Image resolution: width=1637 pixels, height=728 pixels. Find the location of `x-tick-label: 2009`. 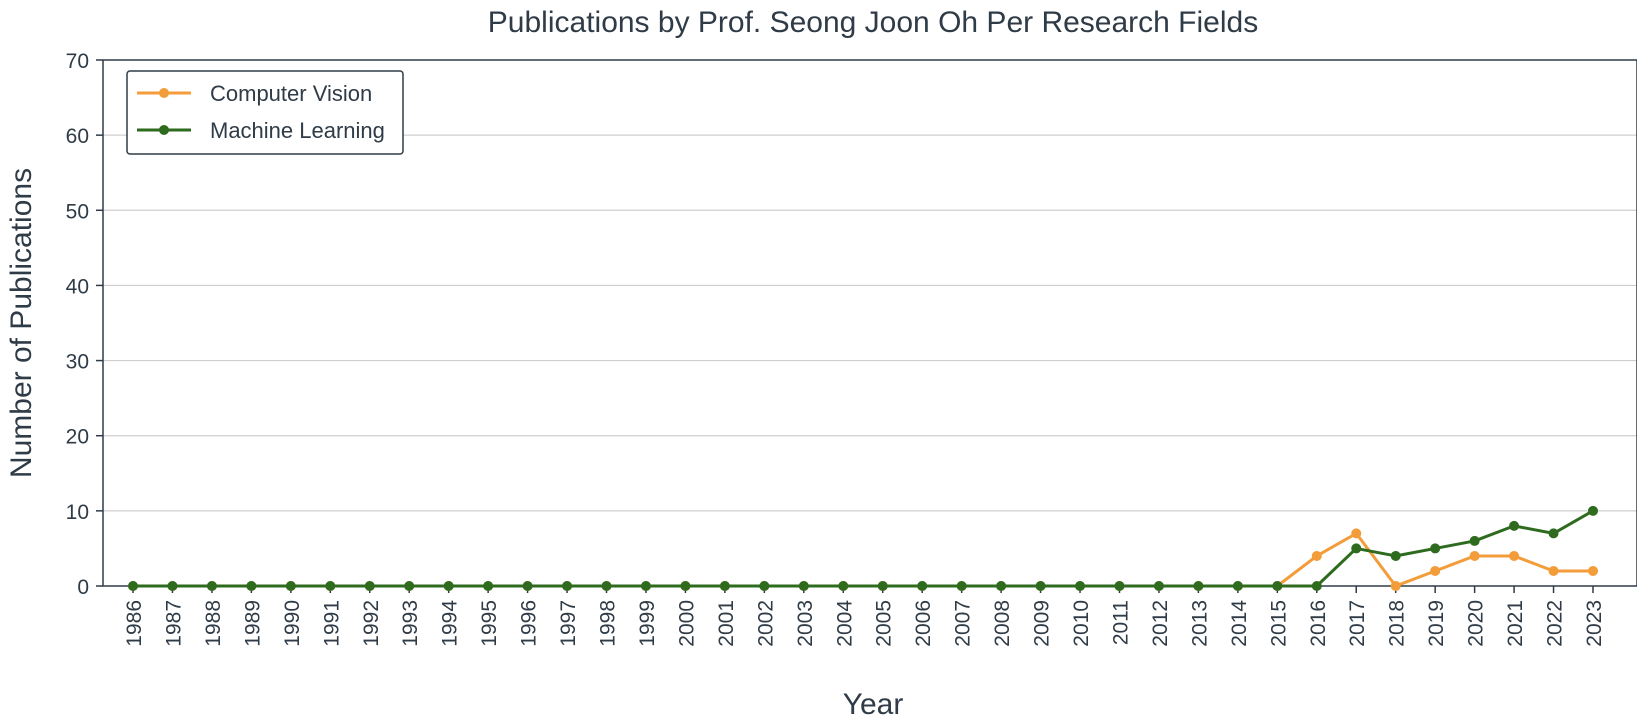

x-tick-label: 2009 is located at coordinates (1042, 623).